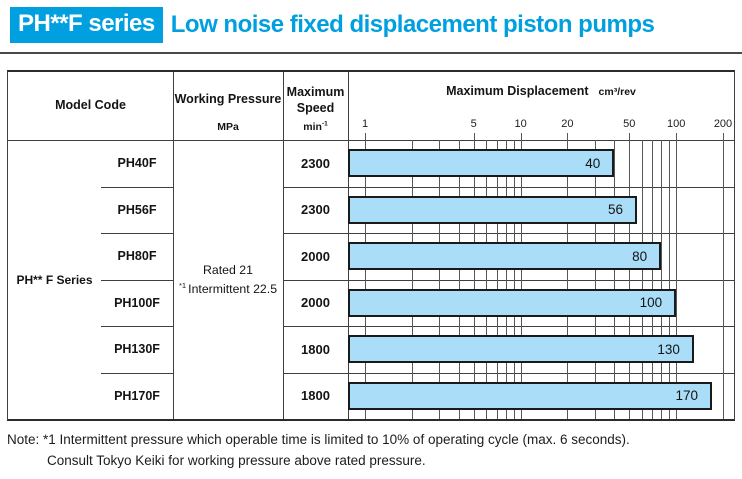 This screenshot has height=479, width=742. I want to click on title-divider, so click(371, 53).